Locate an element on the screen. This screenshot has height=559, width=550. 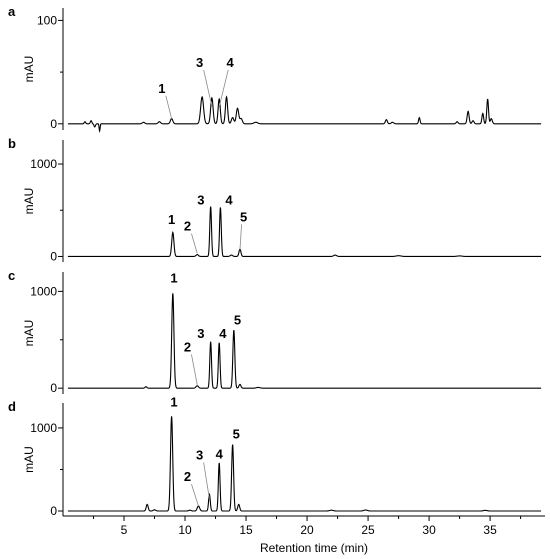
x-tick-label: 10 is located at coordinates (185, 530).